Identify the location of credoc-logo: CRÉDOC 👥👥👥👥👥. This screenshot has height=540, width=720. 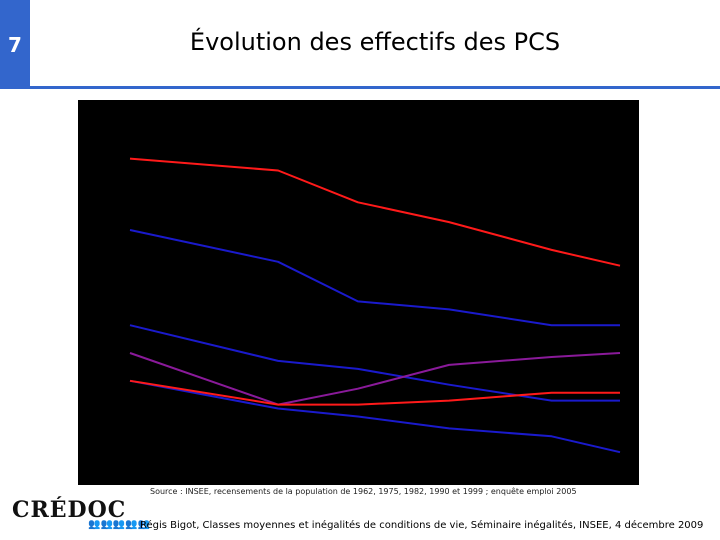
(81, 516).